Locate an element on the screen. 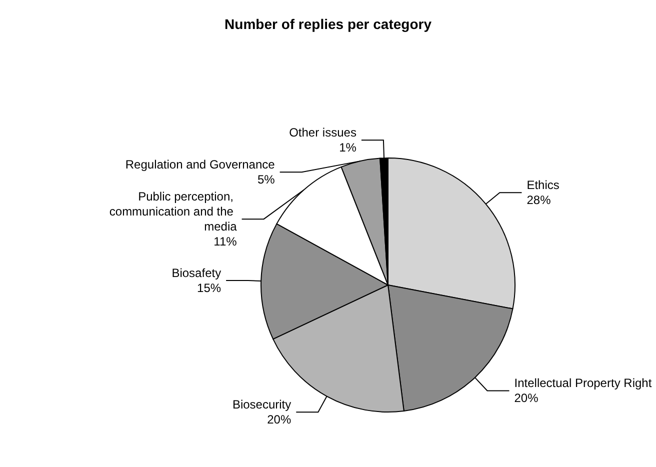  slice-label: Regulation and Governance is located at coordinates (200, 165).